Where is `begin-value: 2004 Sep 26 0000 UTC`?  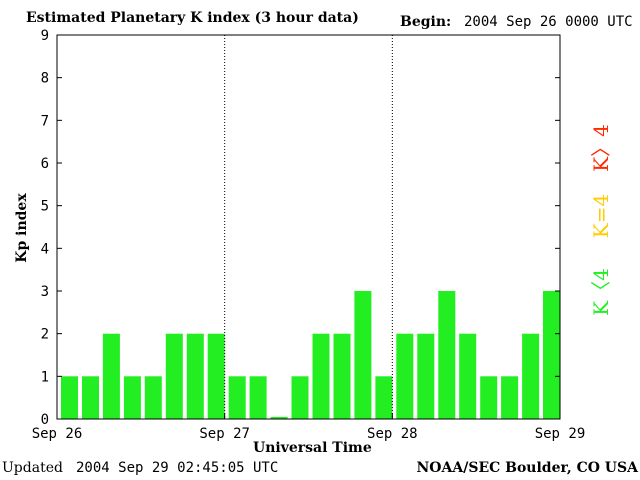 begin-value: 2004 Sep 26 0000 UTC is located at coordinates (548, 22).